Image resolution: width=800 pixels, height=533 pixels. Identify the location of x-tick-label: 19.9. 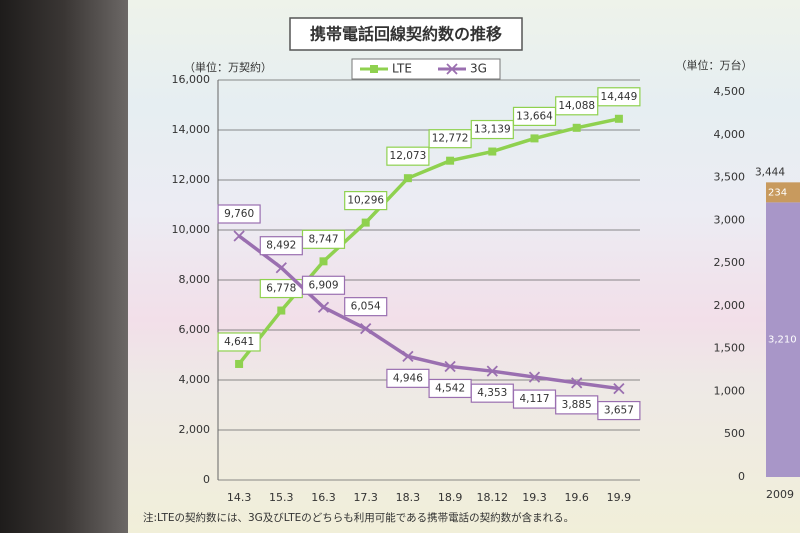
(619, 497).